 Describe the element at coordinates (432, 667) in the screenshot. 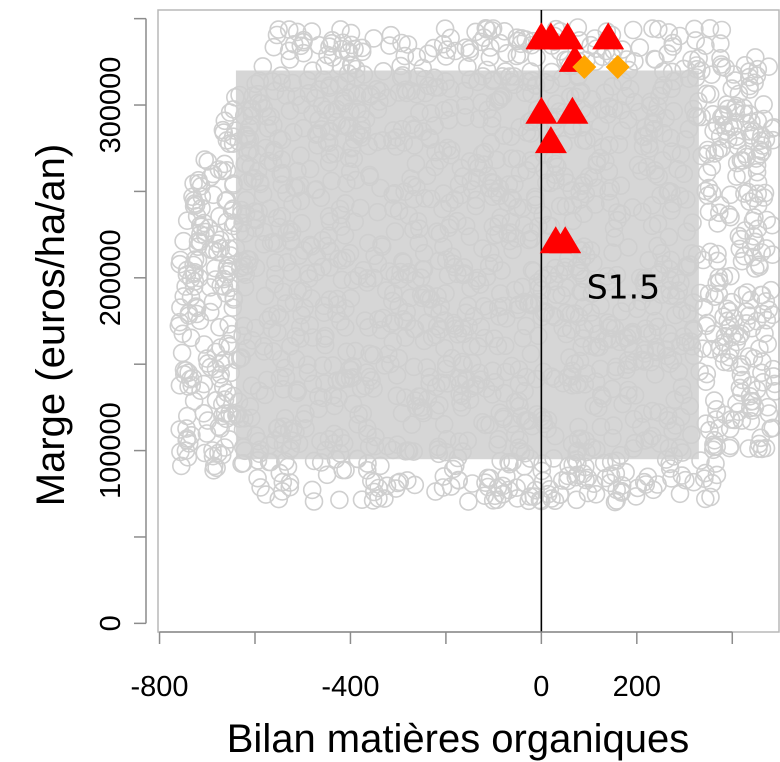

I see `x-axis: -800 -400 0 200` at that location.